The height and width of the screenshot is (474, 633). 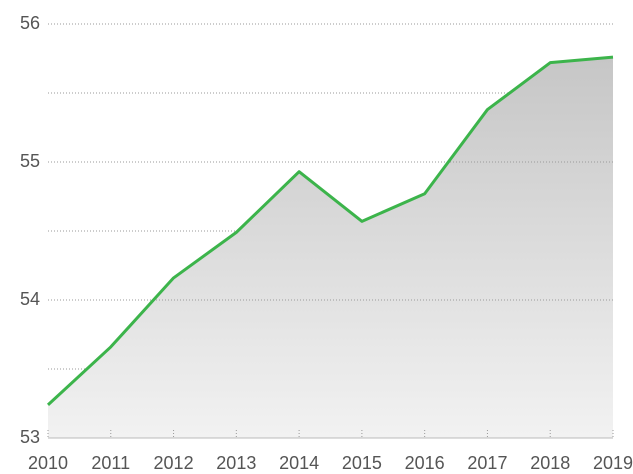 What do you see at coordinates (30, 299) in the screenshot?
I see `y-tick-label: 54` at bounding box center [30, 299].